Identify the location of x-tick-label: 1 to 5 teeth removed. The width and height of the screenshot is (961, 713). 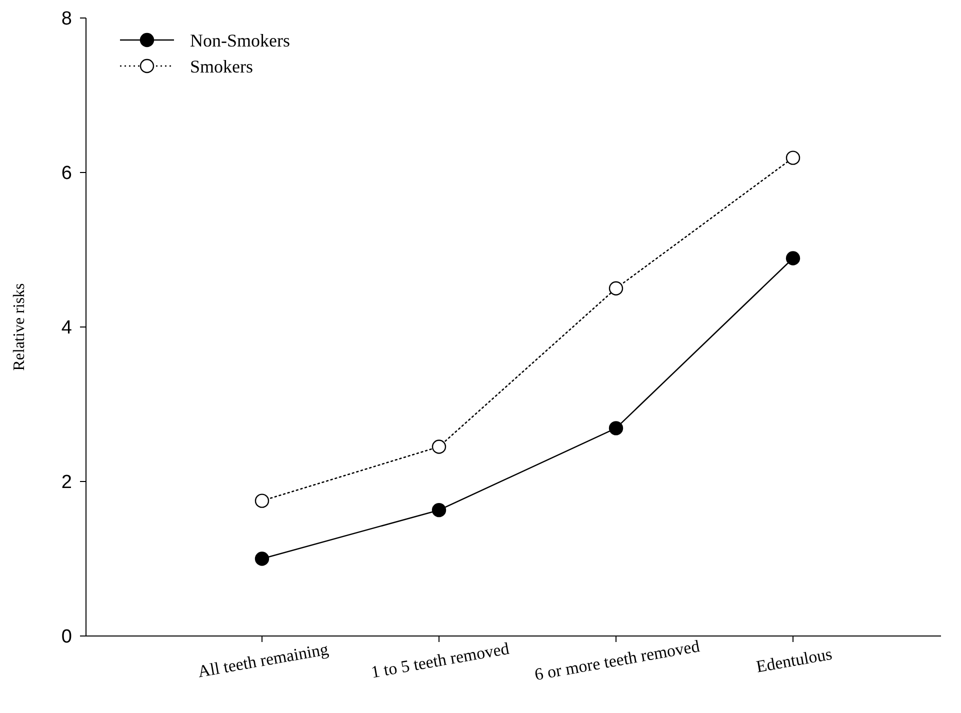
(441, 660).